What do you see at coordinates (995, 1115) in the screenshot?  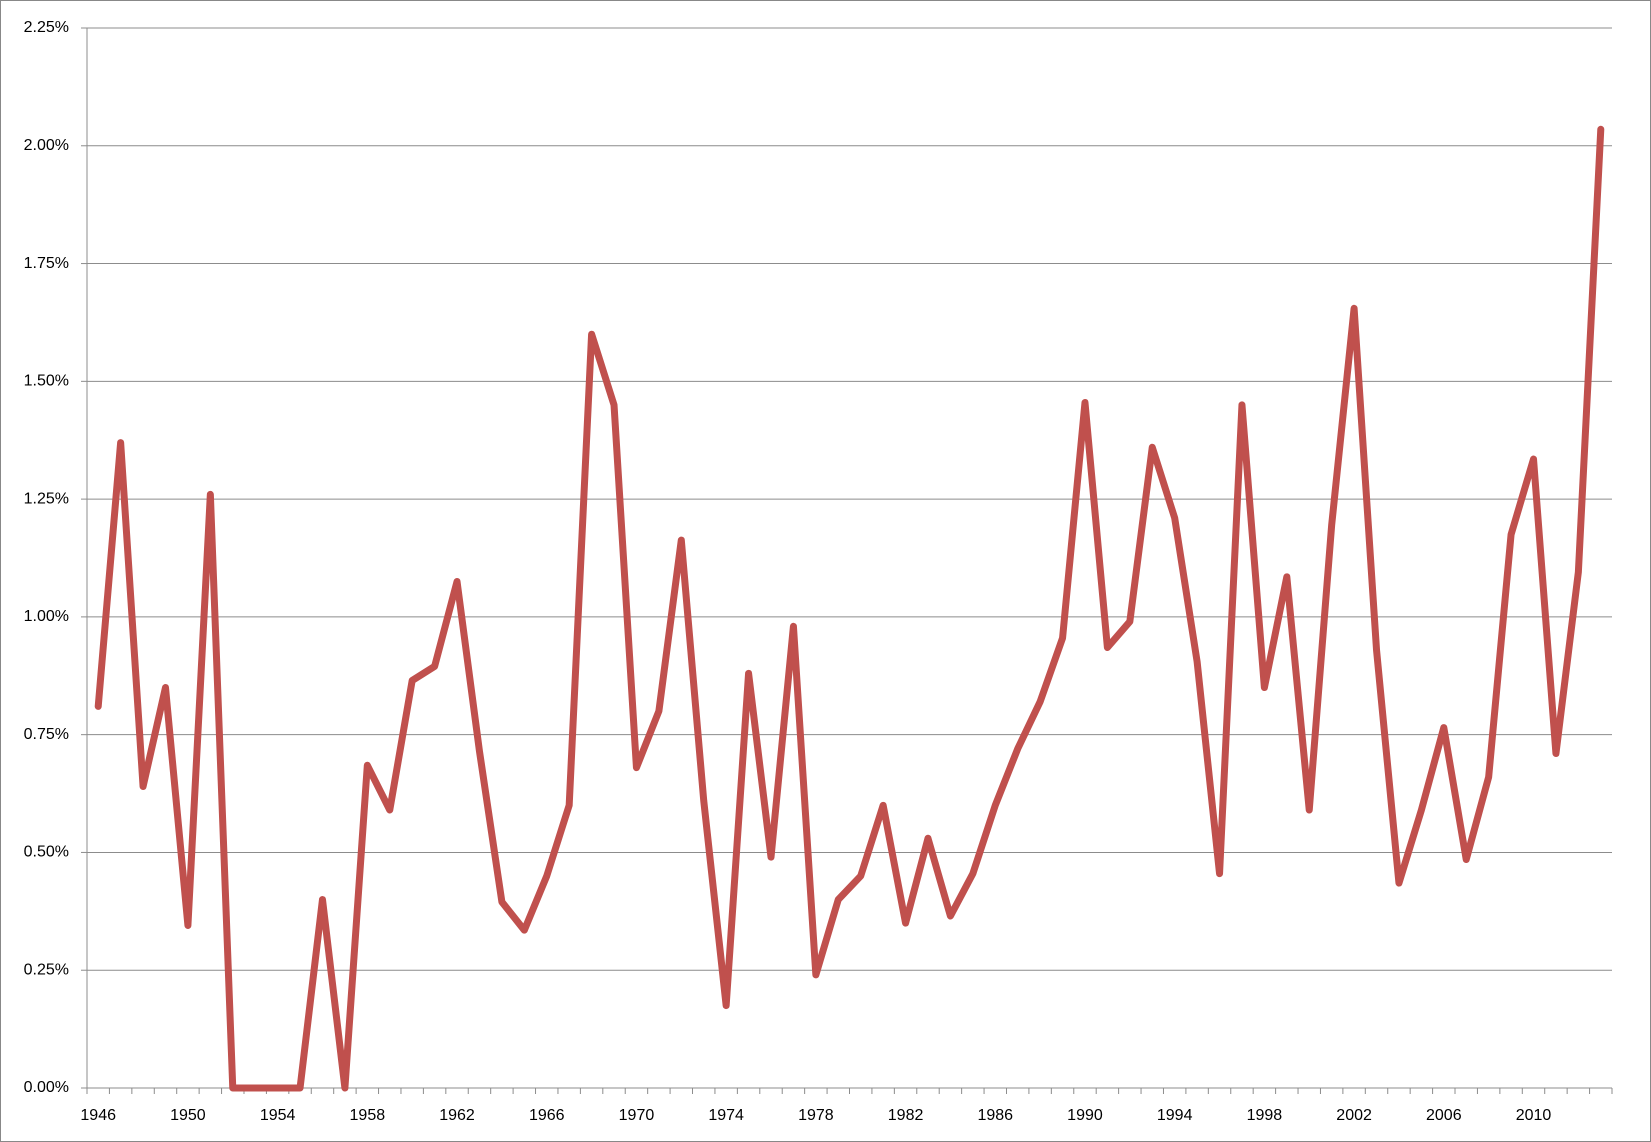 I see `x-tick-label: 1986` at bounding box center [995, 1115].